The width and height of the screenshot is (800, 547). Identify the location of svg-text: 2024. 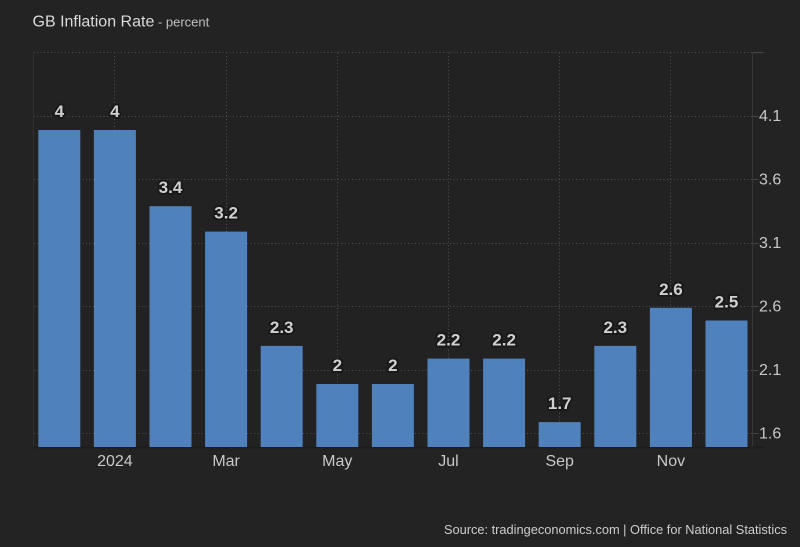
(115, 461).